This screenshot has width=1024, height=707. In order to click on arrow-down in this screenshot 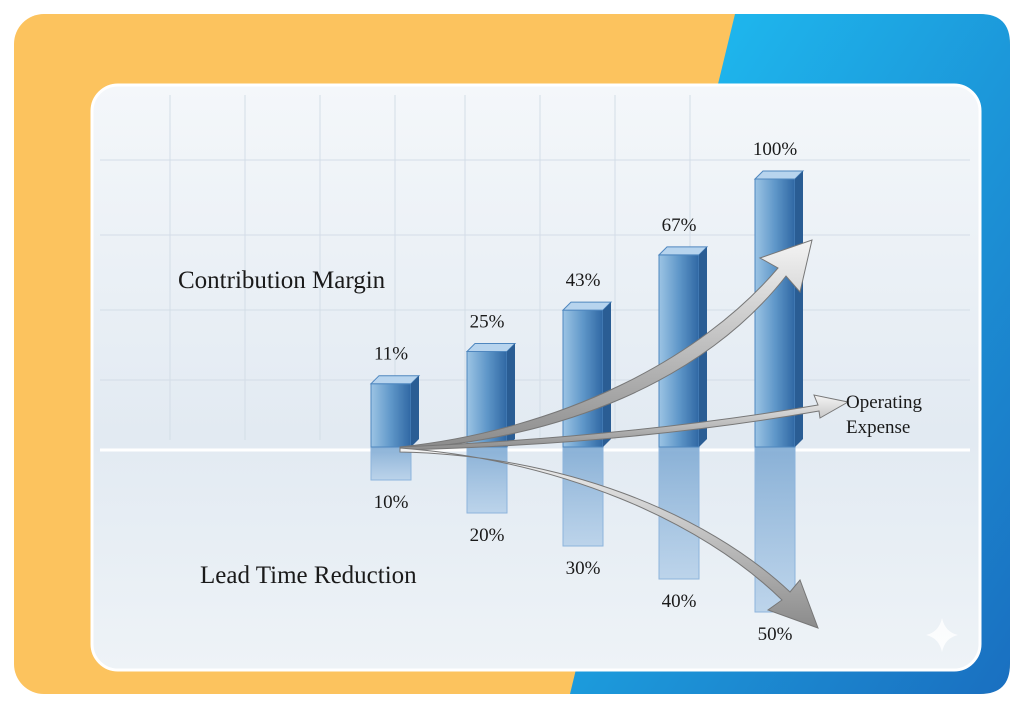, I will do `click(609, 538)`.